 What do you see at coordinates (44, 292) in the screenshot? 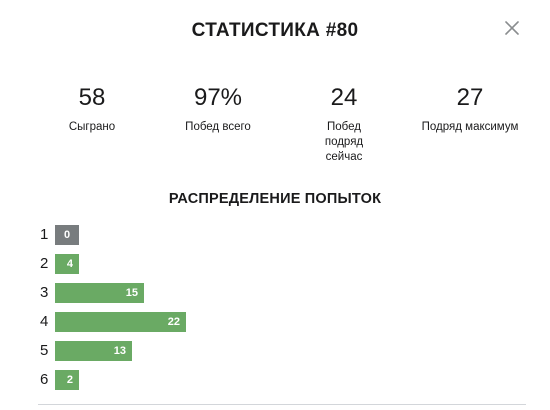
I see `guess-number: 3` at bounding box center [44, 292].